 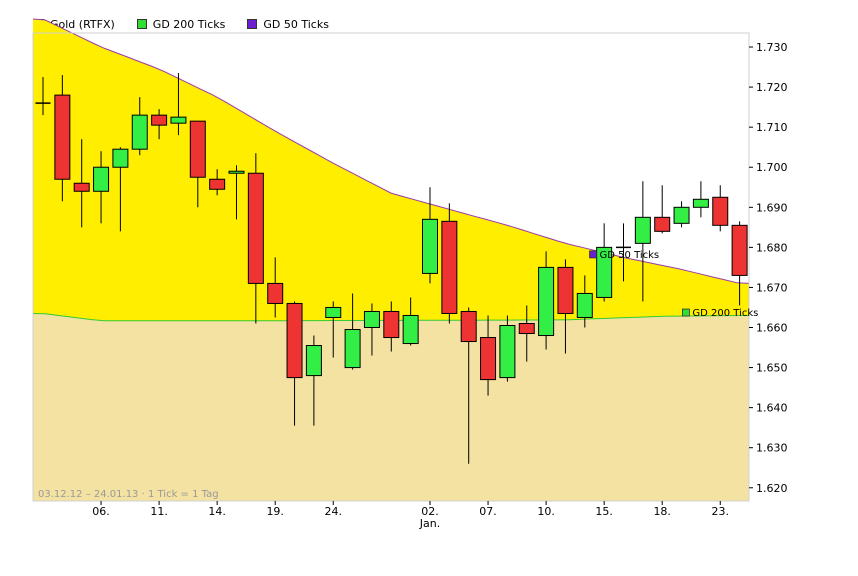 What do you see at coordinates (488, 511) in the screenshot?
I see `x-tick-label: 07.` at bounding box center [488, 511].